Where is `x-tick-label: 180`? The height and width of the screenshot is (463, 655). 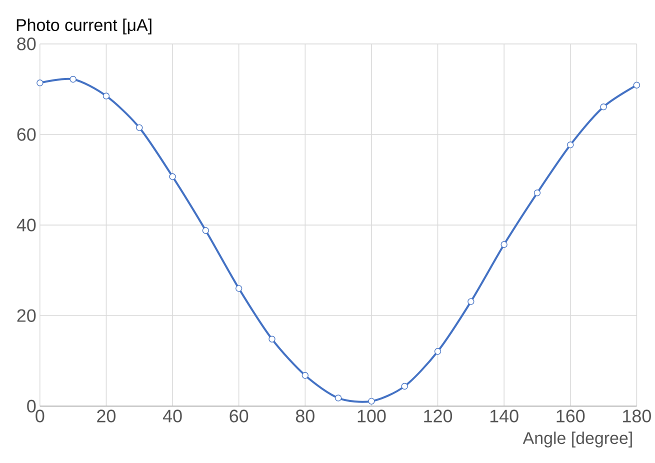
x-tick-label: 180 is located at coordinates (637, 416).